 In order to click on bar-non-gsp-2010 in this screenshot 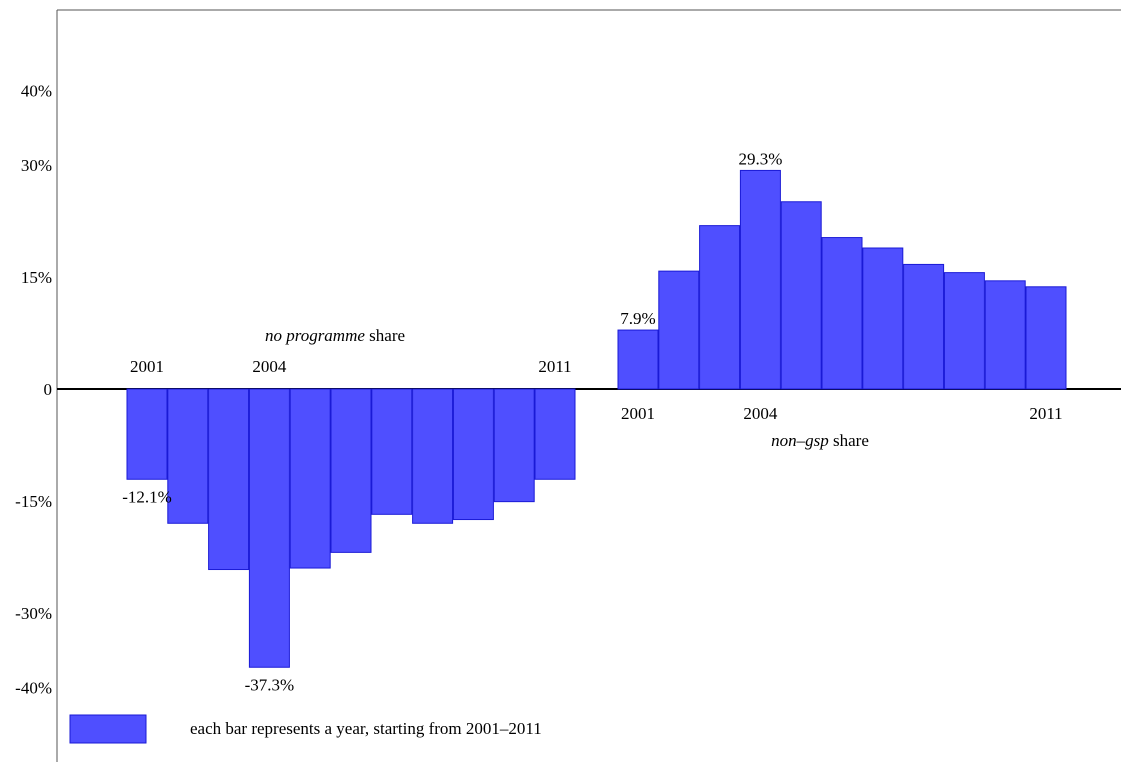, I will do `click(1005, 335)`.